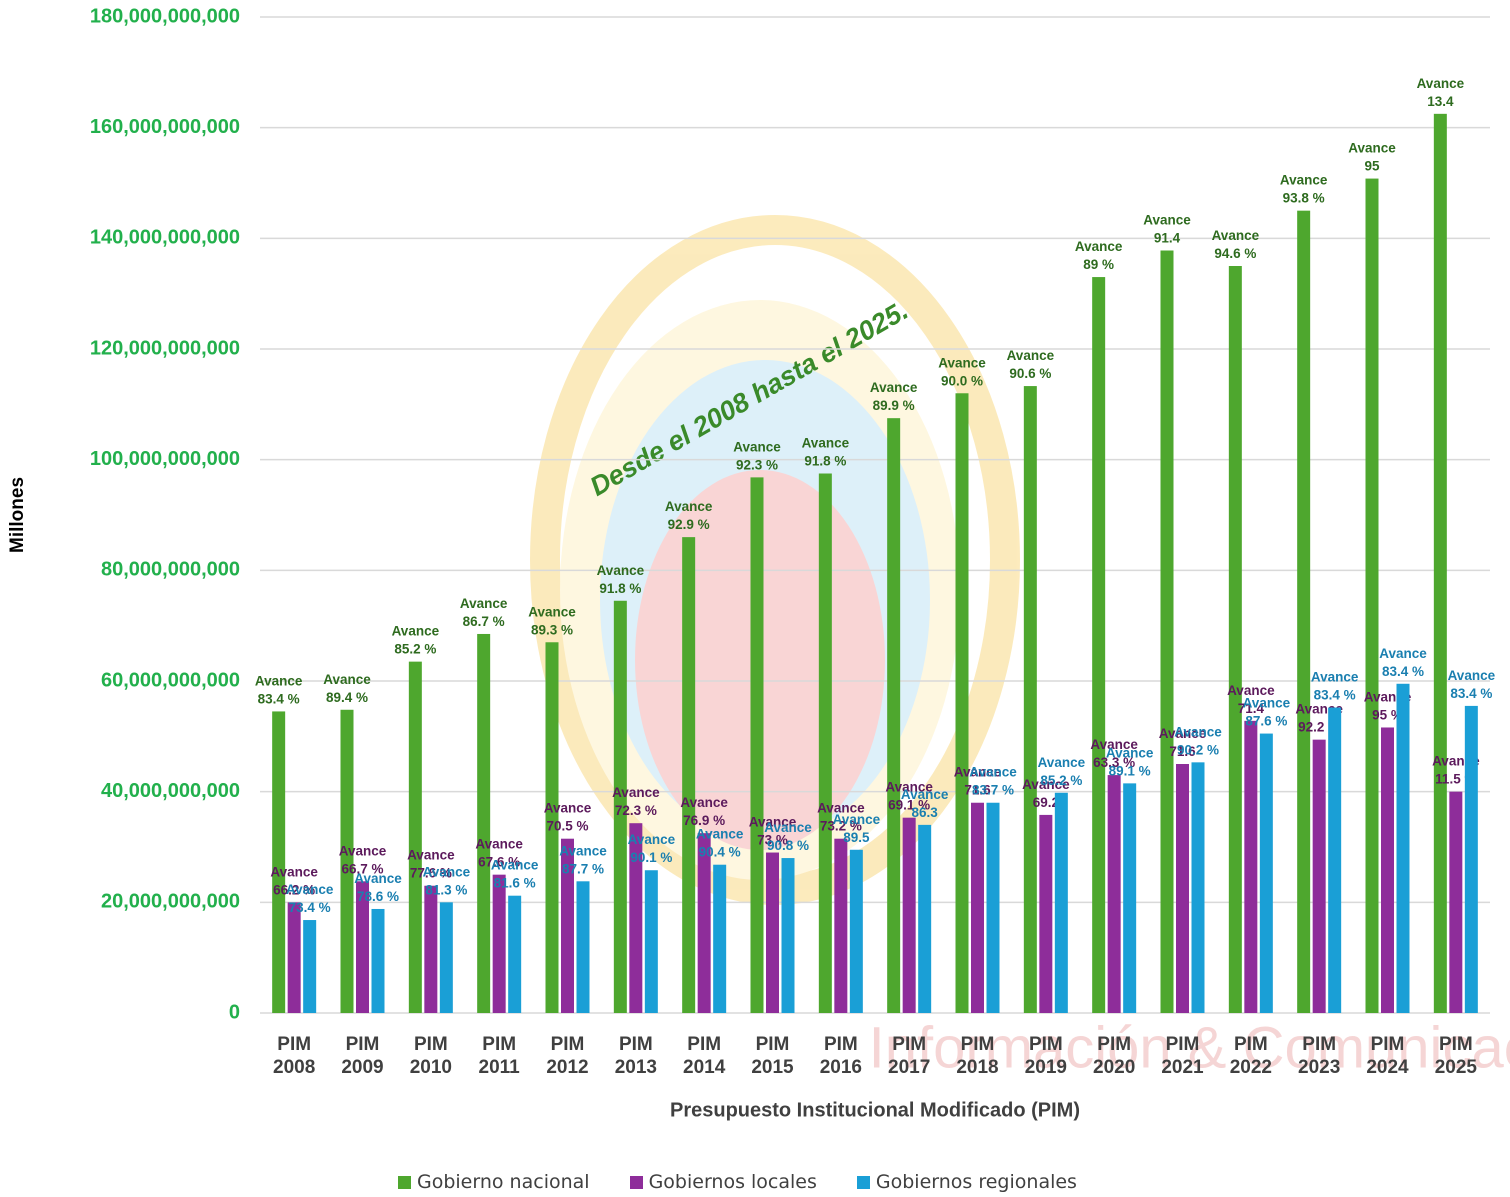 This screenshot has width=1510, height=1197. Describe the element at coordinates (757, 464) in the screenshot. I see `data-label-value: 92.3 %` at that location.